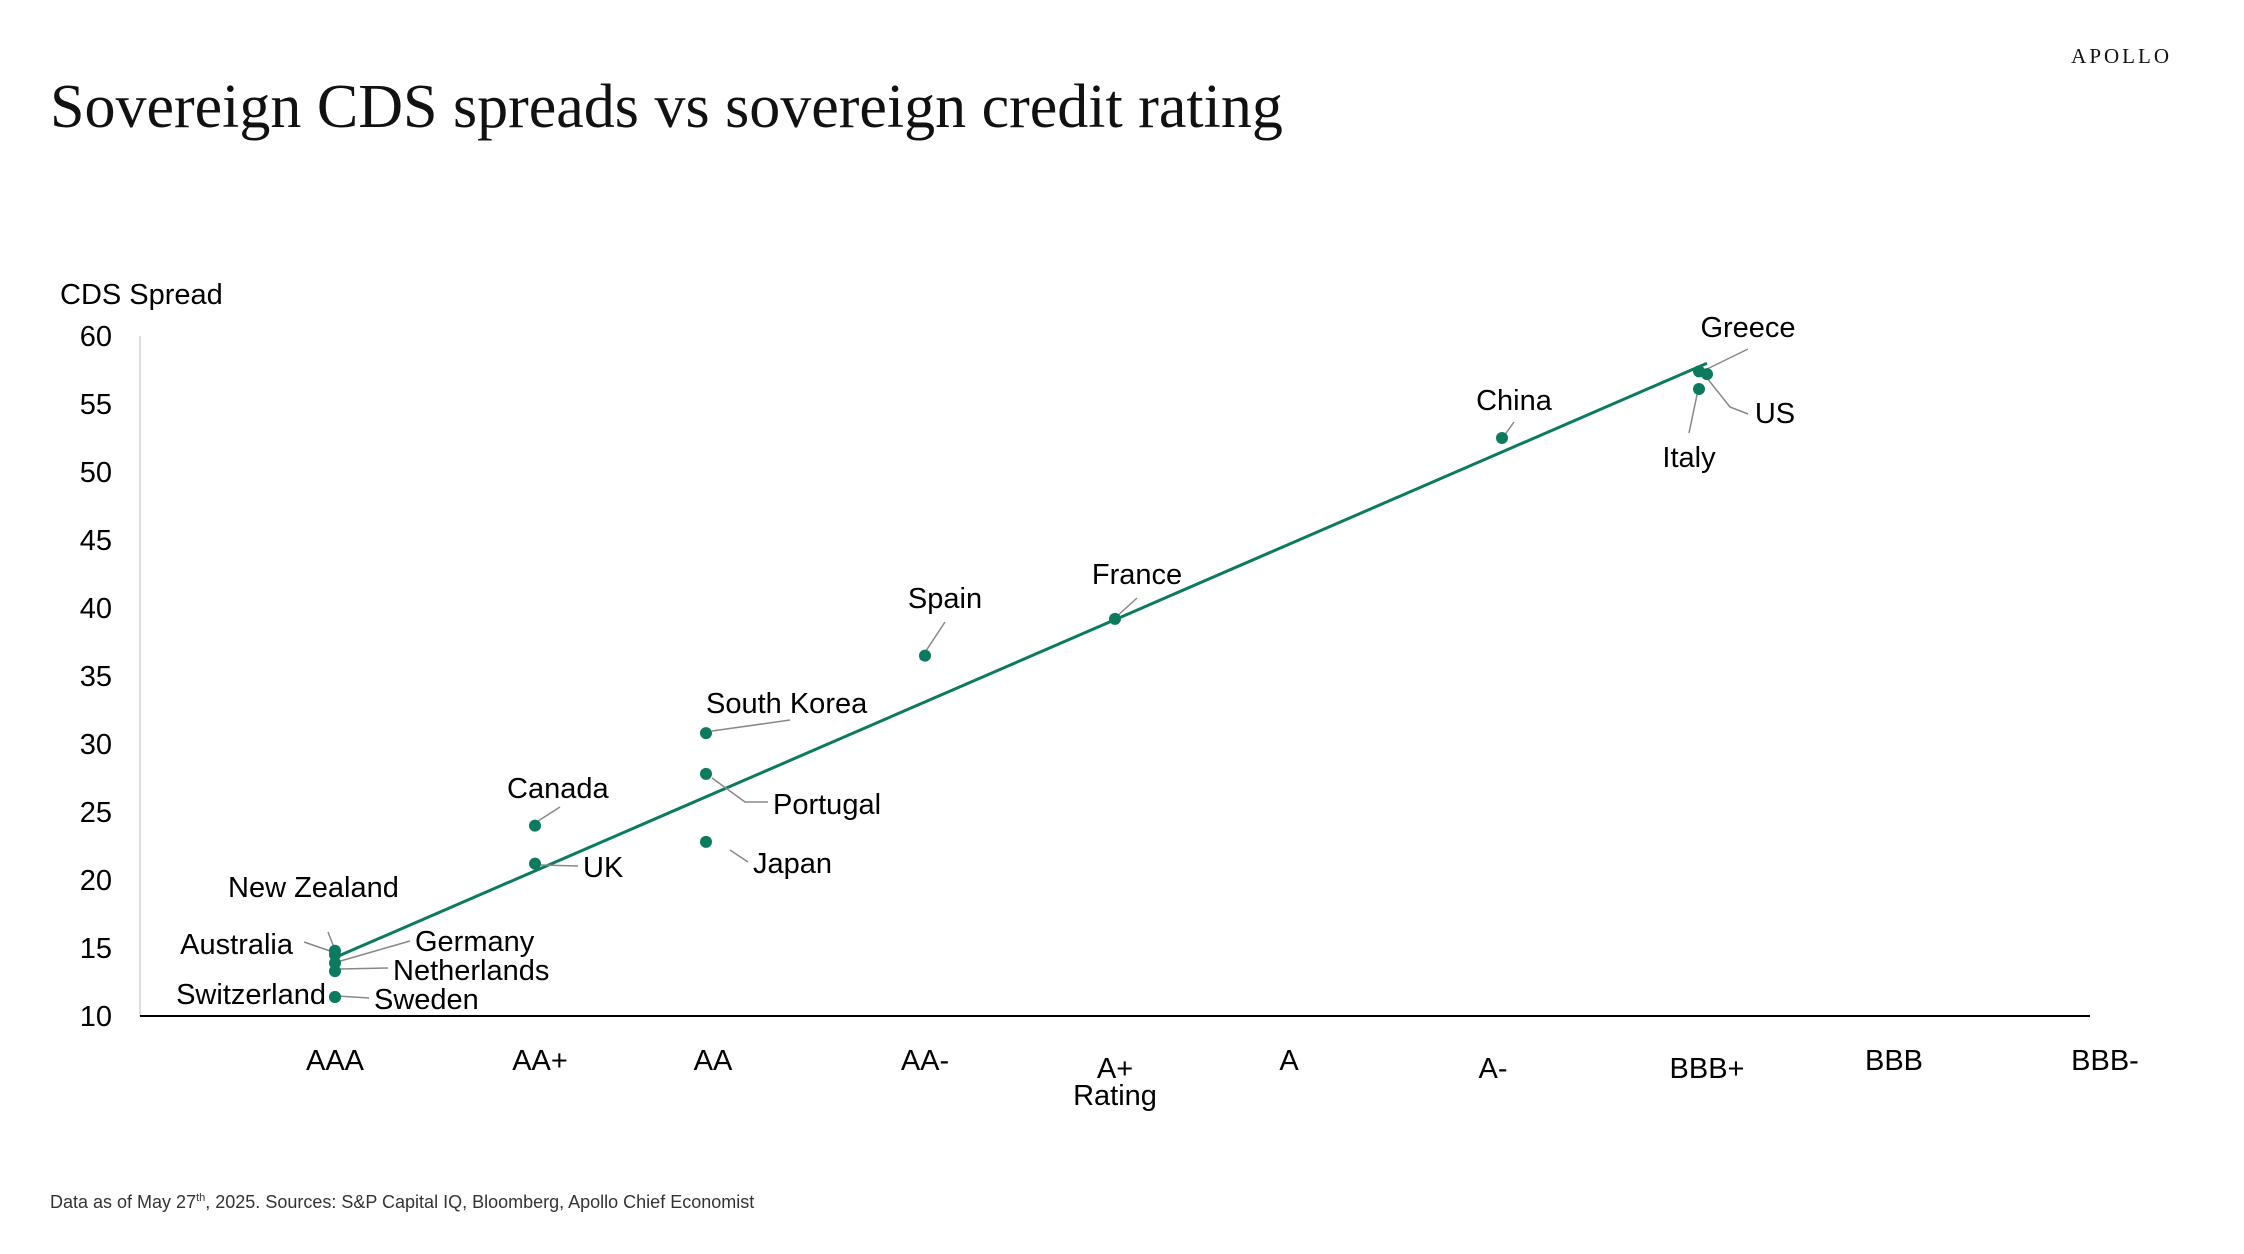  Describe the element at coordinates (201, 1198) in the screenshot. I see `footnote-superscript: th` at that location.